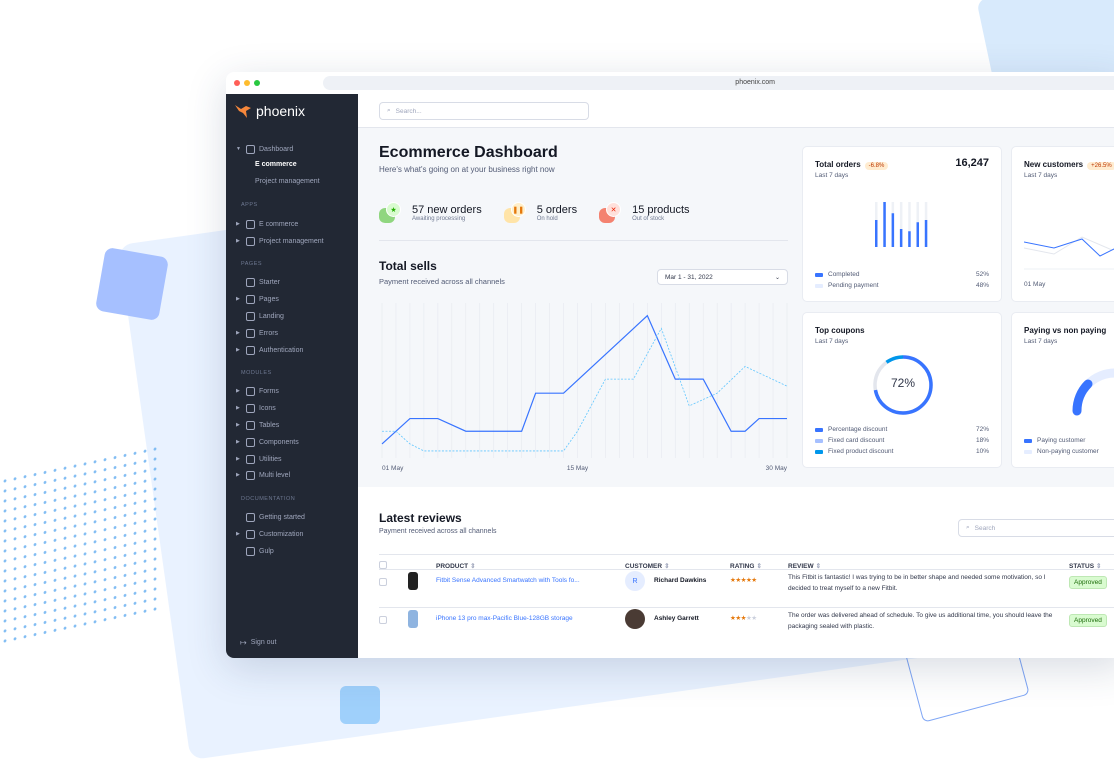  I want to click on sidebar-item-icons: ▶ Icons, so click(256, 408).